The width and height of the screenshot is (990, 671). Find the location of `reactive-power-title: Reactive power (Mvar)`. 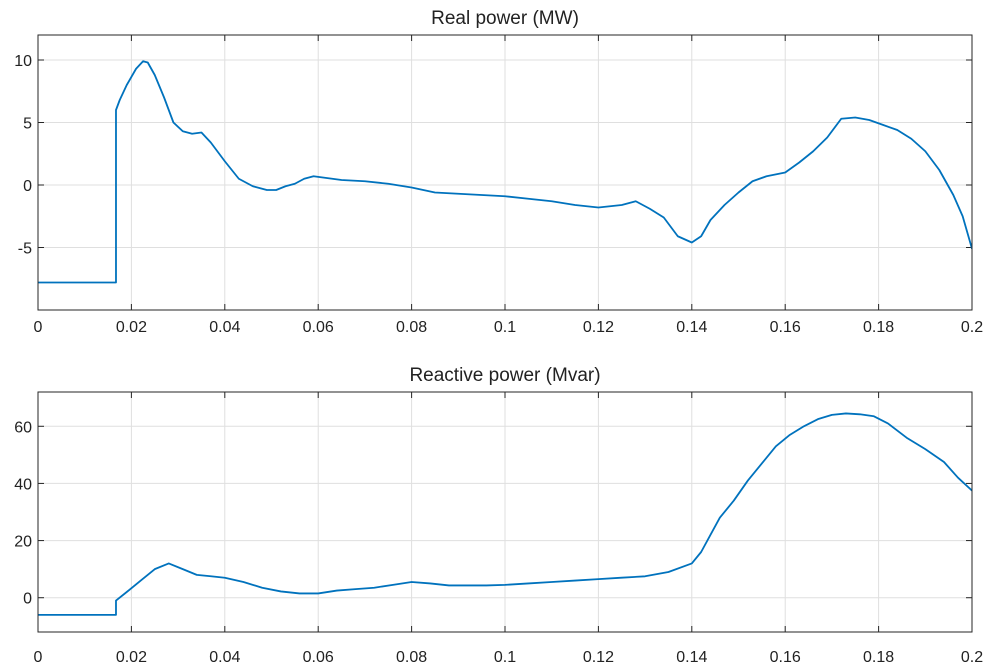

reactive-power-title: Reactive power (Mvar) is located at coordinates (504, 375).